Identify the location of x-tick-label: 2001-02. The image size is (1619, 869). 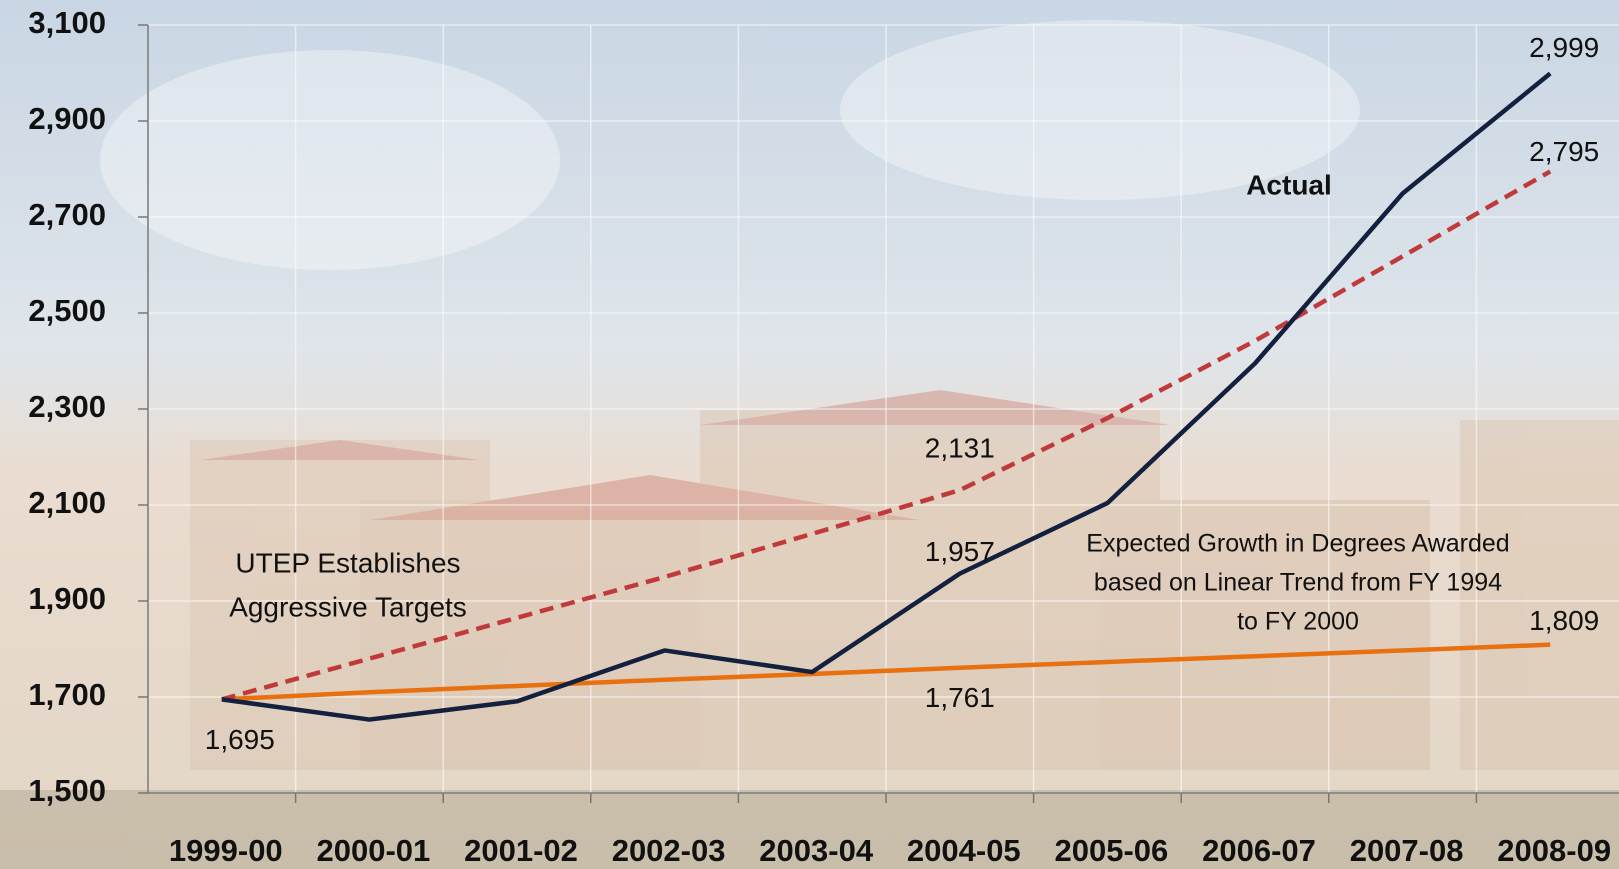
(521, 850).